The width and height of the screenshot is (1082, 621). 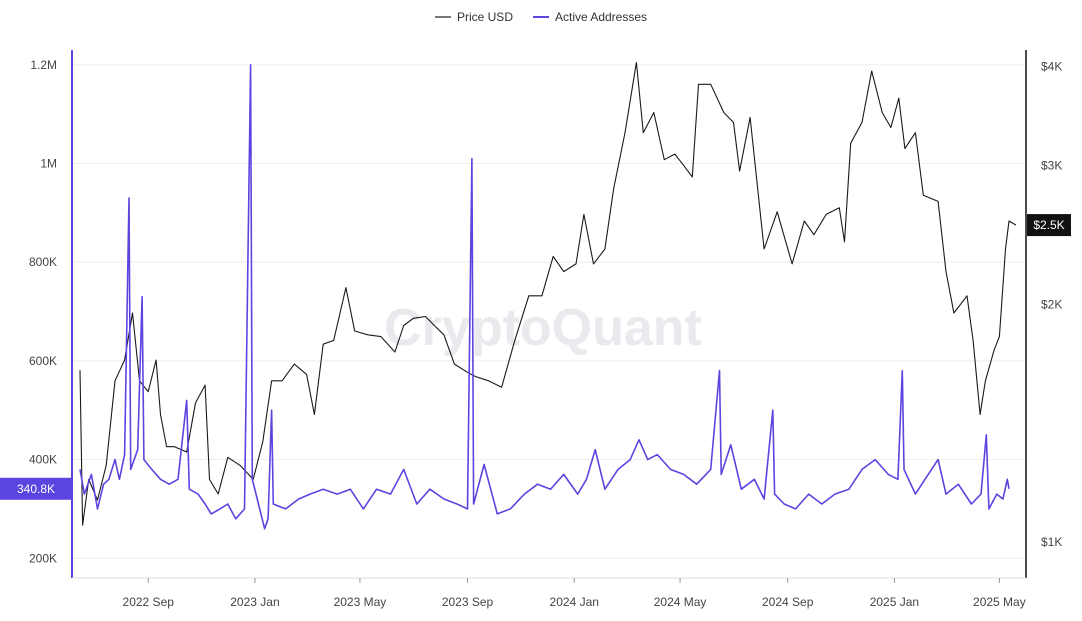 I want to click on legend-item-active-addresses: Active Addresses, so click(x=590, y=17).